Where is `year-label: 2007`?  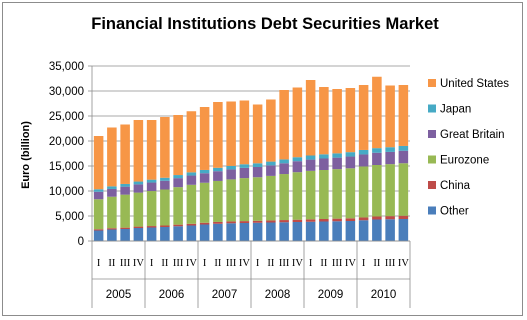
year-label: 2007 is located at coordinates (225, 295).